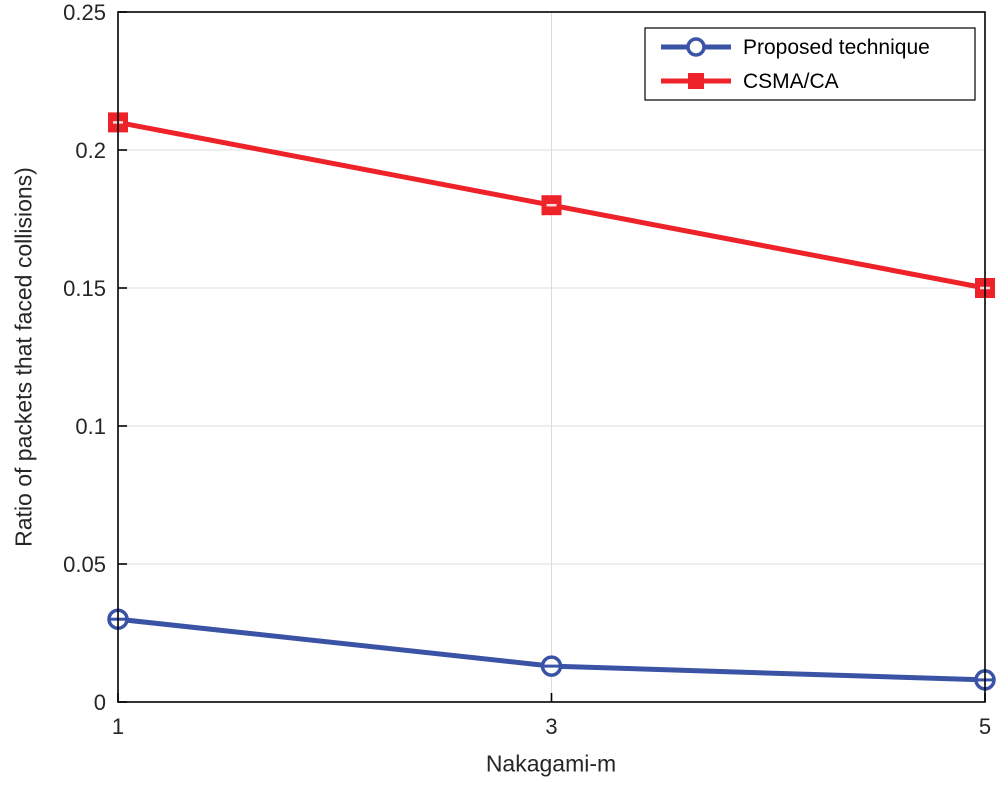 The width and height of the screenshot is (1001, 788). Describe the element at coordinates (90, 150) in the screenshot. I see `y-tick-label: 0.2` at that location.